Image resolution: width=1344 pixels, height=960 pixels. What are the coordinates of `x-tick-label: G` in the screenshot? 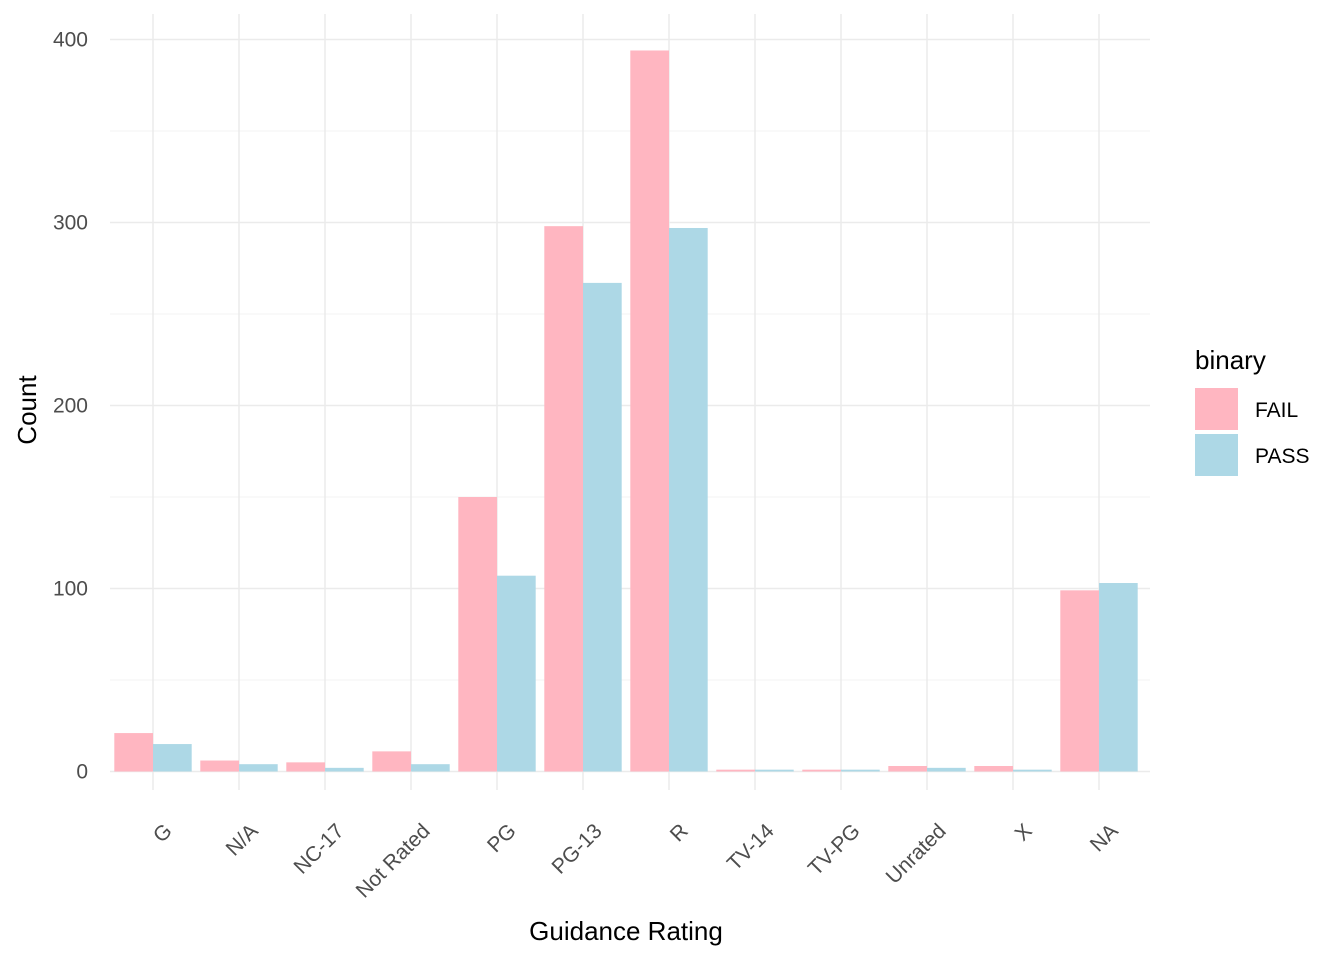 It's located at (163, 833).